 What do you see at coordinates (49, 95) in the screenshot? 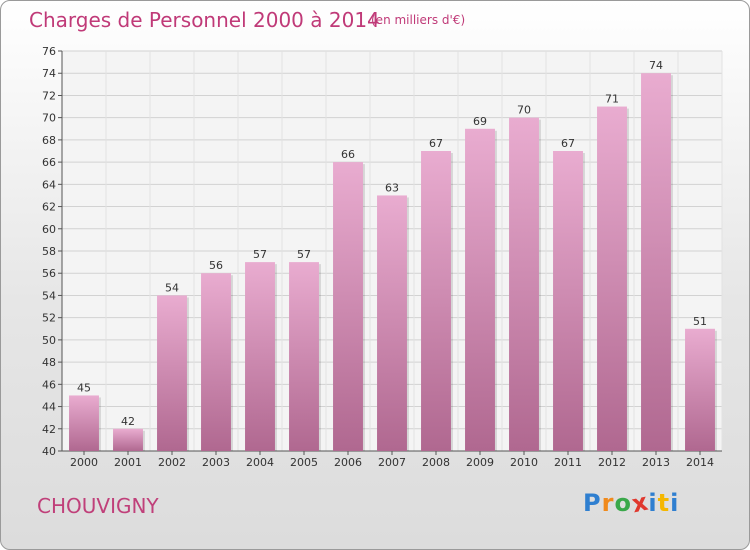
I see `y-tick-label: 72` at bounding box center [49, 95].